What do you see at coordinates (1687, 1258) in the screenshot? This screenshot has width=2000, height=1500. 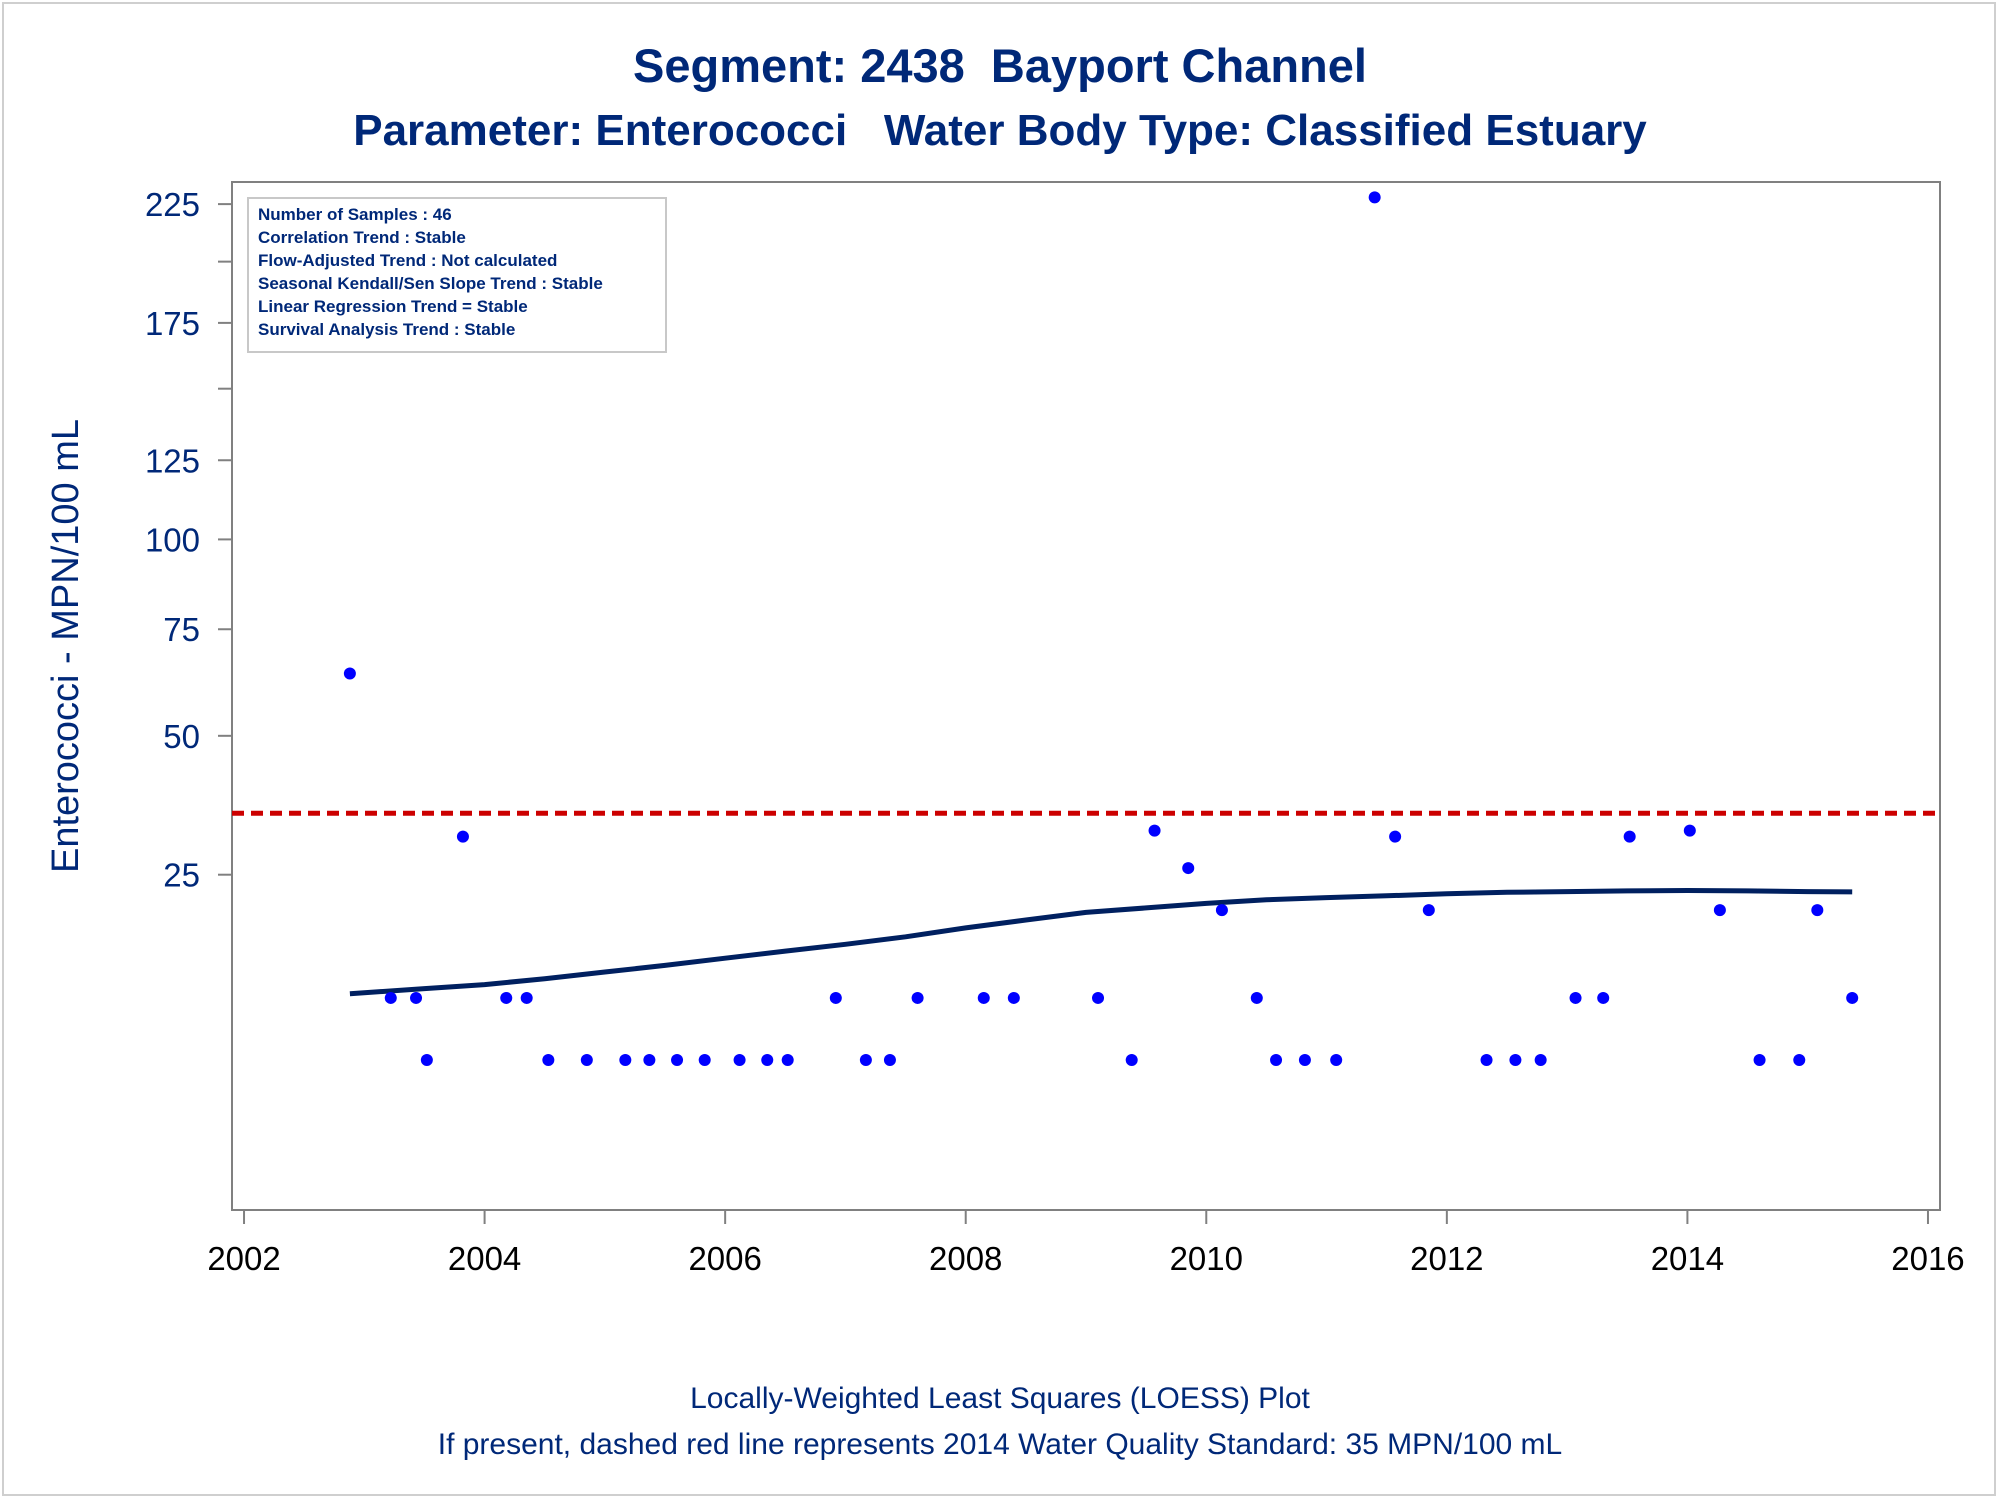 I see `x-tick-label: 2014` at bounding box center [1687, 1258].